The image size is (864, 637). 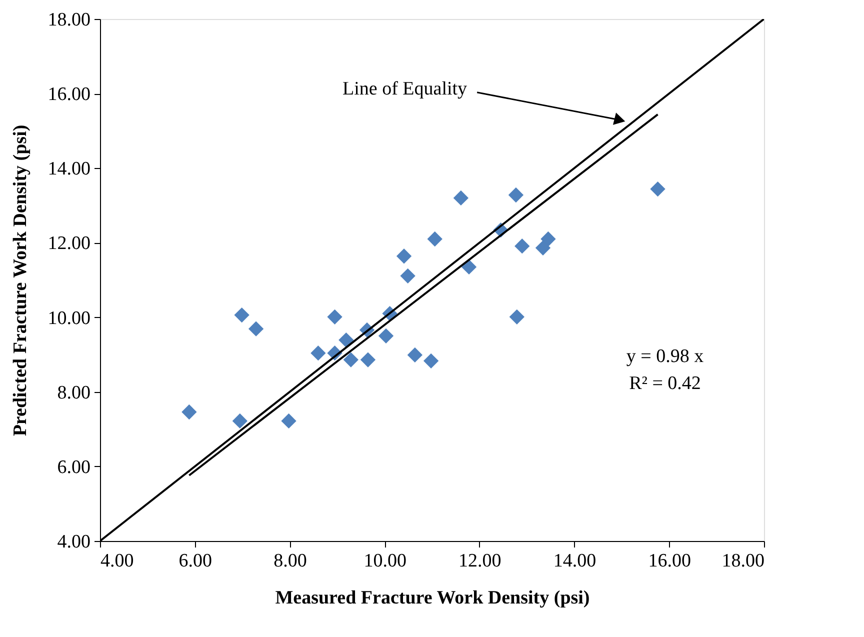 What do you see at coordinates (574, 561) in the screenshot?
I see `x-tick-label: 14.00` at bounding box center [574, 561].